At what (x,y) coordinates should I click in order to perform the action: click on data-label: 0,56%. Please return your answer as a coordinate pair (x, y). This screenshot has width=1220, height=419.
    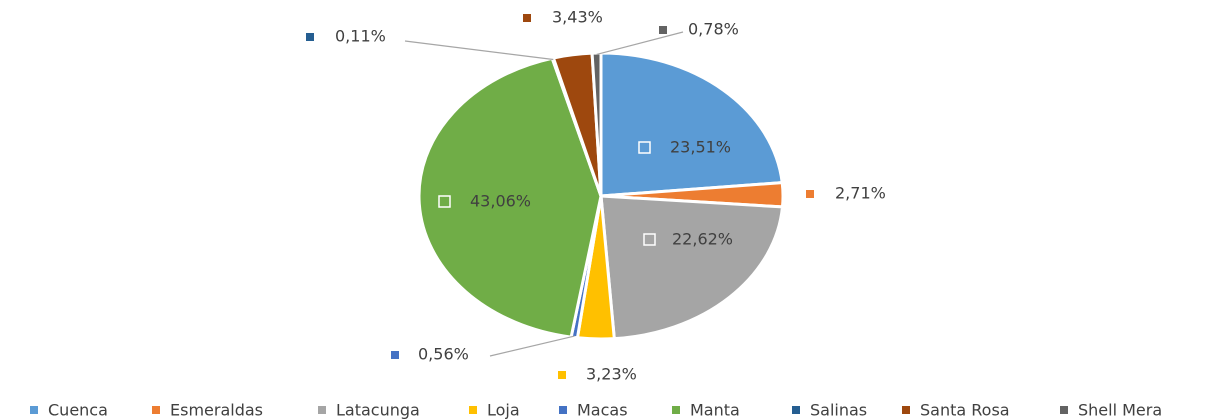
    Looking at the image, I should click on (443, 354).